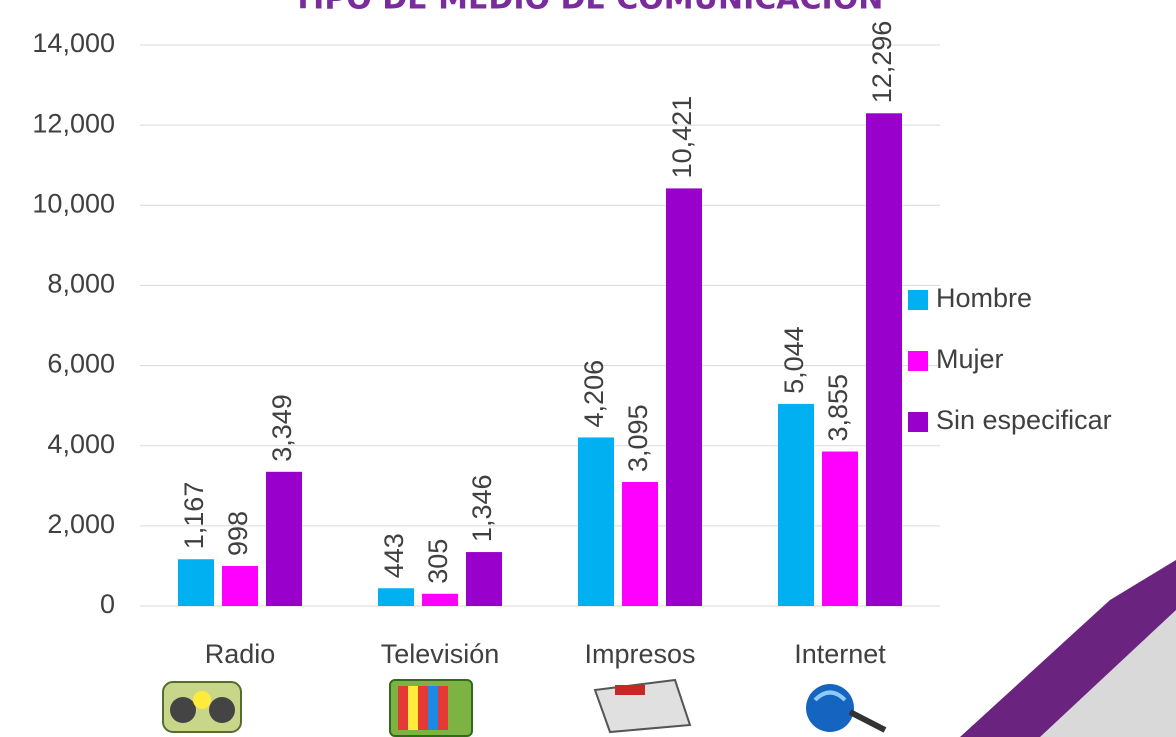 Image resolution: width=1176 pixels, height=737 pixels. Describe the element at coordinates (81, 364) in the screenshot. I see `y-tick-label: 6,000` at that location.